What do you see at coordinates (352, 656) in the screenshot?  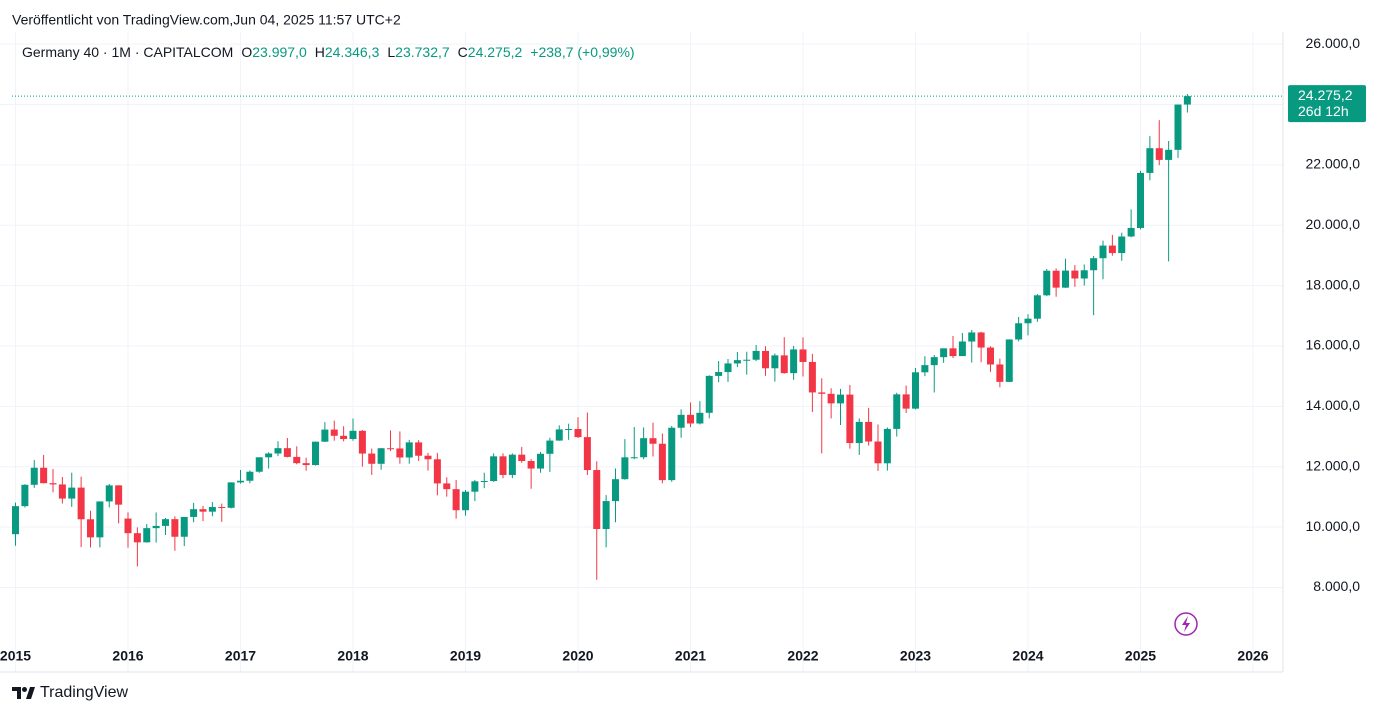 I see `x-tick-label: 2018` at bounding box center [352, 656].